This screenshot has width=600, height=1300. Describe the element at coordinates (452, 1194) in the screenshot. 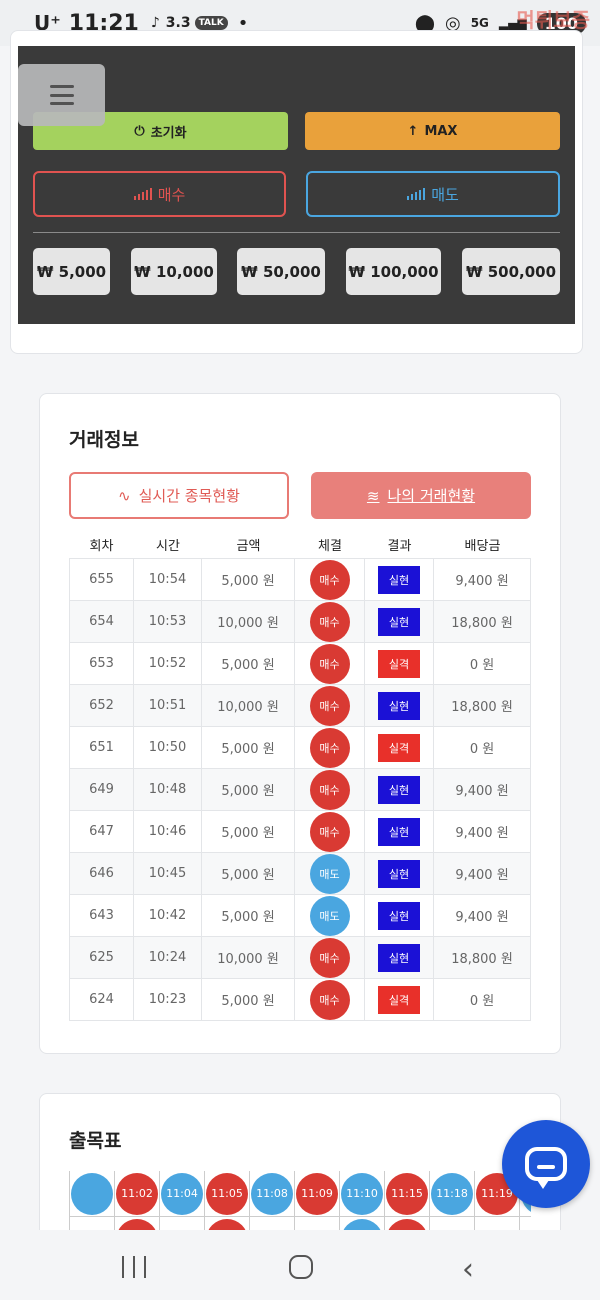

I see `grid-cell: 11:18` at that location.